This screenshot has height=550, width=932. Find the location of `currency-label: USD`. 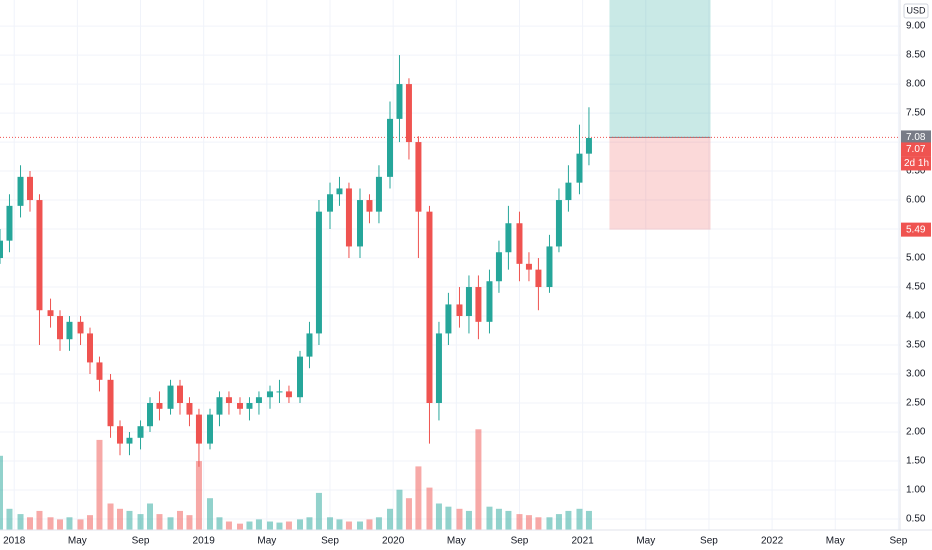

currency-label: USD is located at coordinates (916, 10).